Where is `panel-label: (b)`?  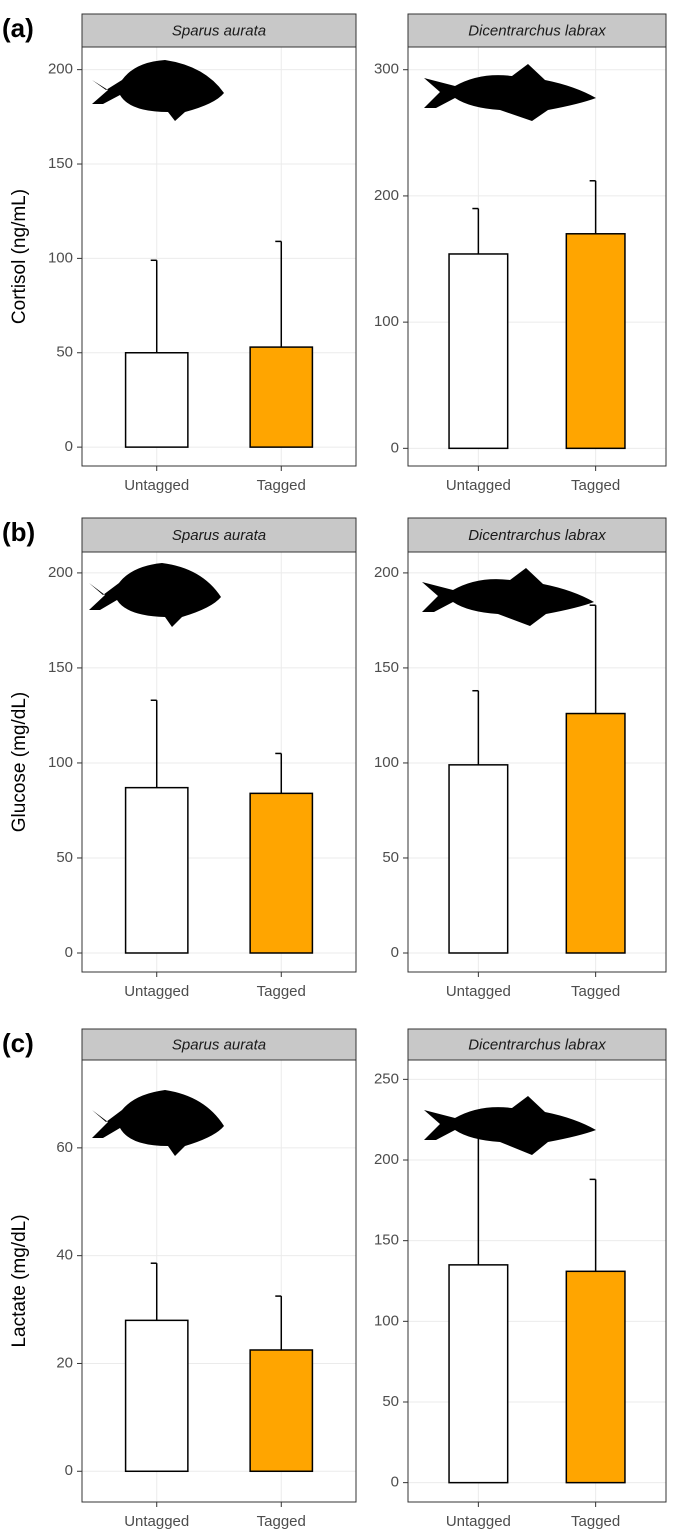
panel-label: (b) is located at coordinates (18, 532).